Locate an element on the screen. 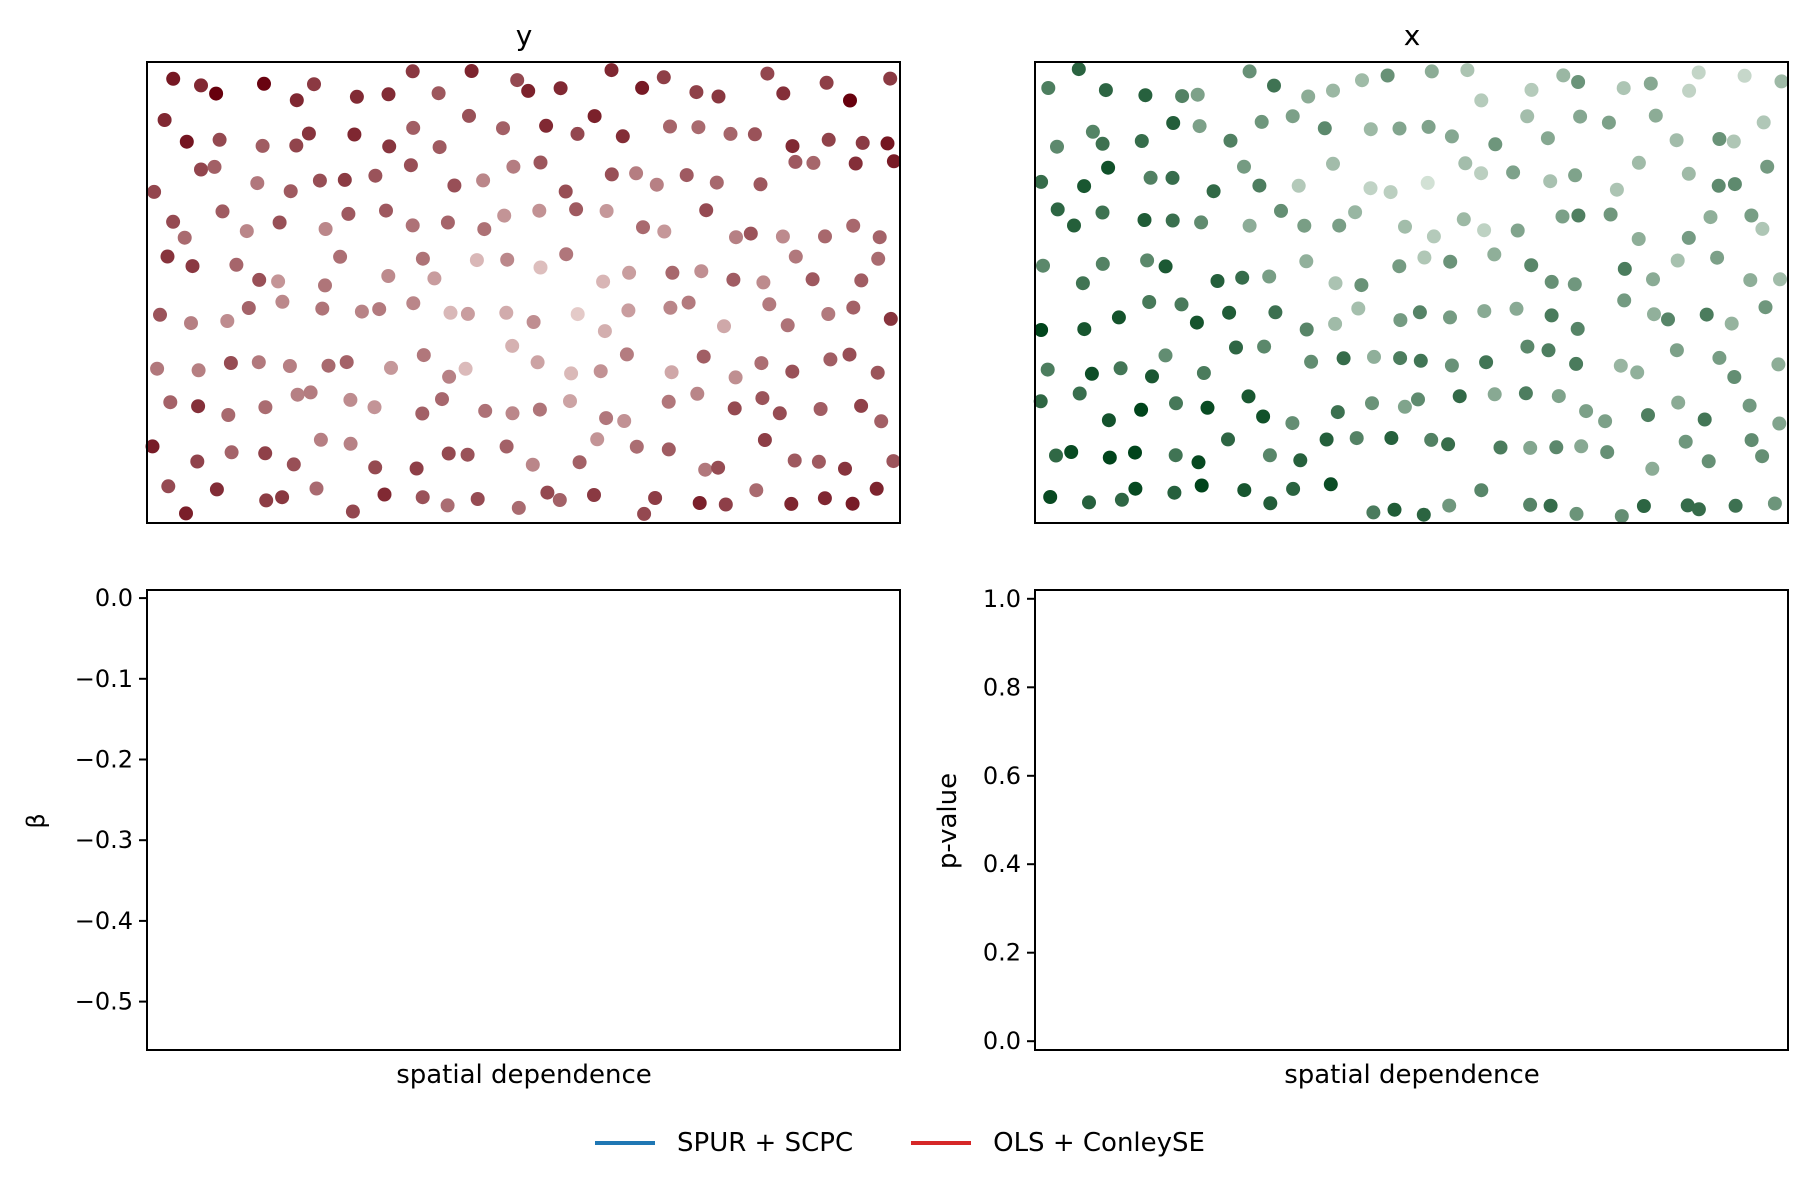 The image size is (1800, 1187). legend-item-ols-conleyse: OLS + ConleySE is located at coordinates (1058, 1143).